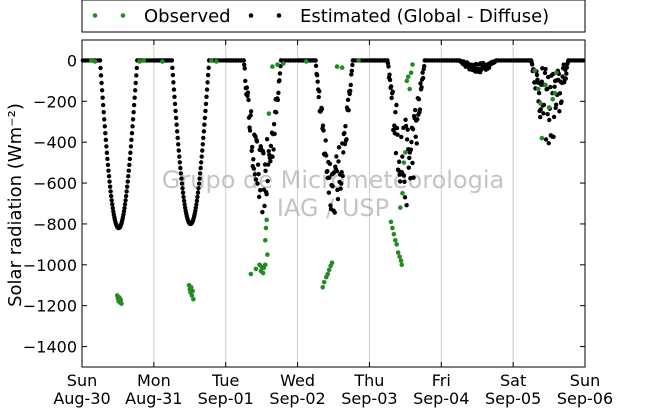 Image resolution: width=650 pixels, height=409 pixels. What do you see at coordinates (81, 398) in the screenshot?
I see `x-tick-label-date: Aug-30` at bounding box center [81, 398].